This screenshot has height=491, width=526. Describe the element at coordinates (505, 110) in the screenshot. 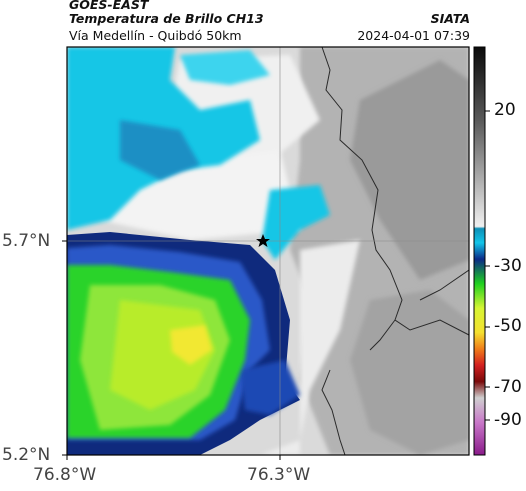

I see `colorbar-label: 20` at that location.